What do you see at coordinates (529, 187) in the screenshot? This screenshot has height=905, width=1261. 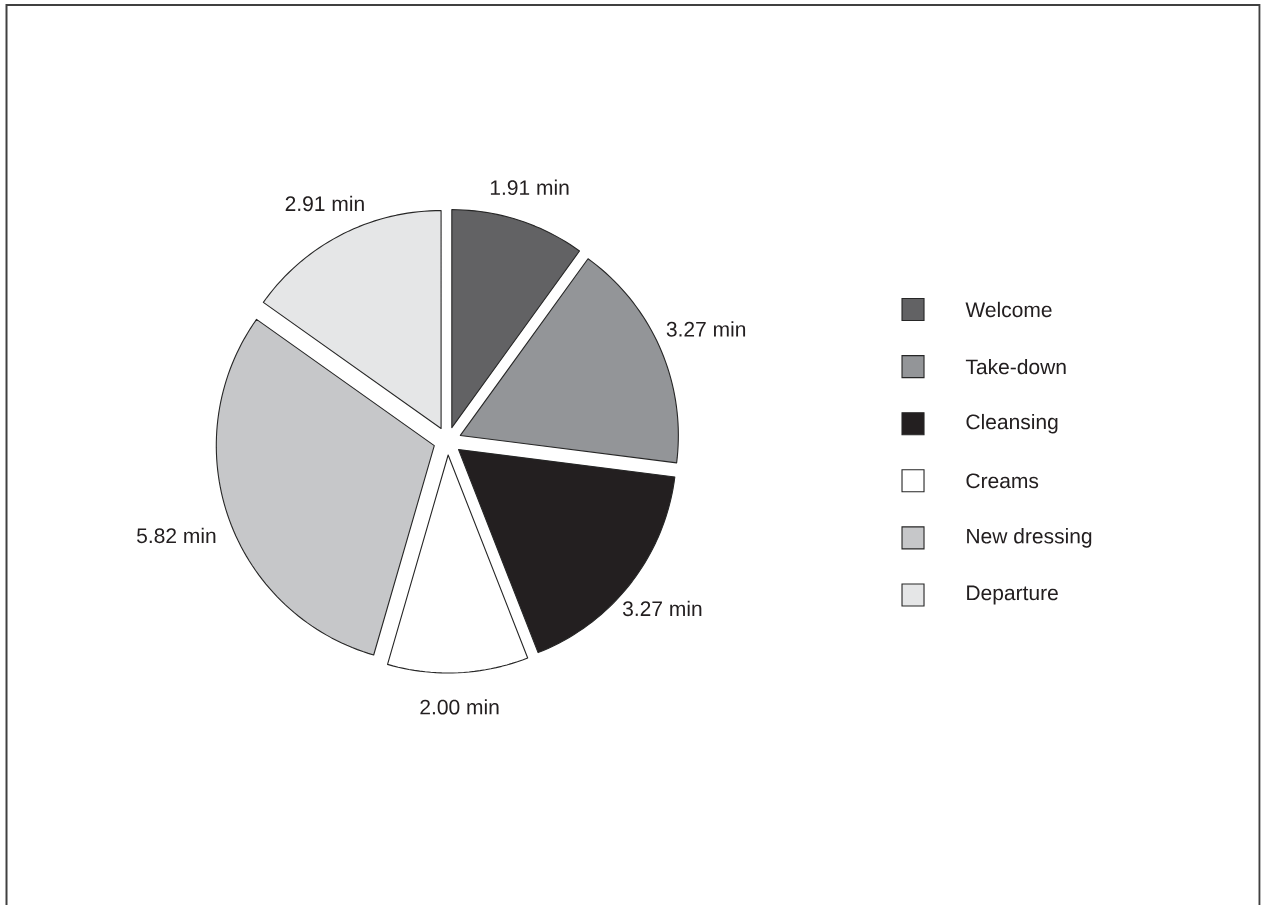 I see `data-label: 1.91 min` at bounding box center [529, 187].